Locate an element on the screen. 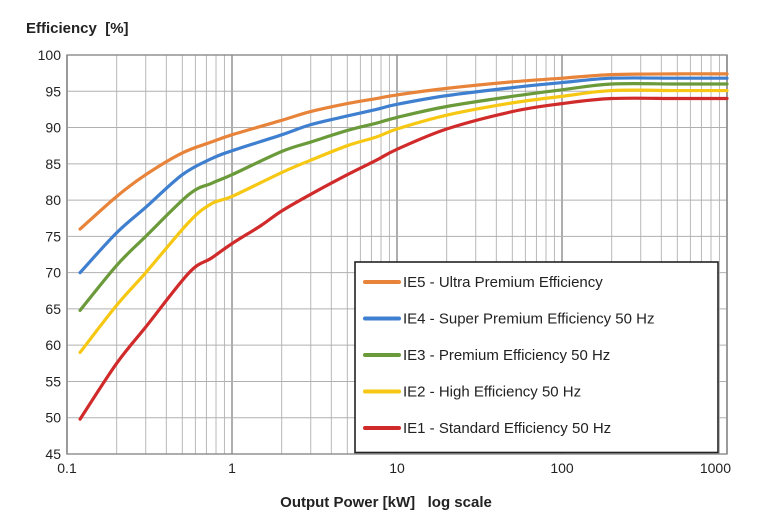 Image resolution: width=772 pixels, height=519 pixels. y-tick-label: 55 is located at coordinates (53, 381).